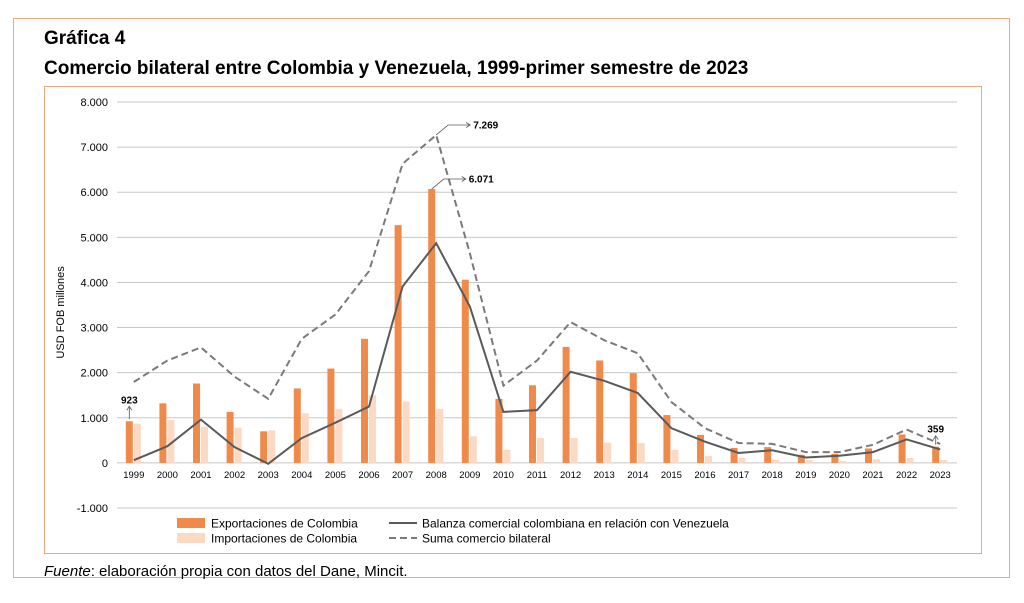  Describe the element at coordinates (94, 283) in the screenshot. I see `y-tick-label: 4.000` at that location.